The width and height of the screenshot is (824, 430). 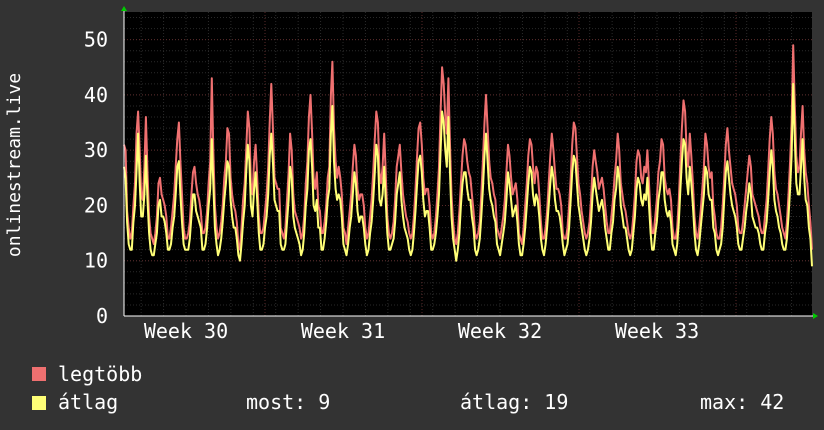 What do you see at coordinates (96, 205) in the screenshot?
I see `y-tick-label: 20` at bounding box center [96, 205].